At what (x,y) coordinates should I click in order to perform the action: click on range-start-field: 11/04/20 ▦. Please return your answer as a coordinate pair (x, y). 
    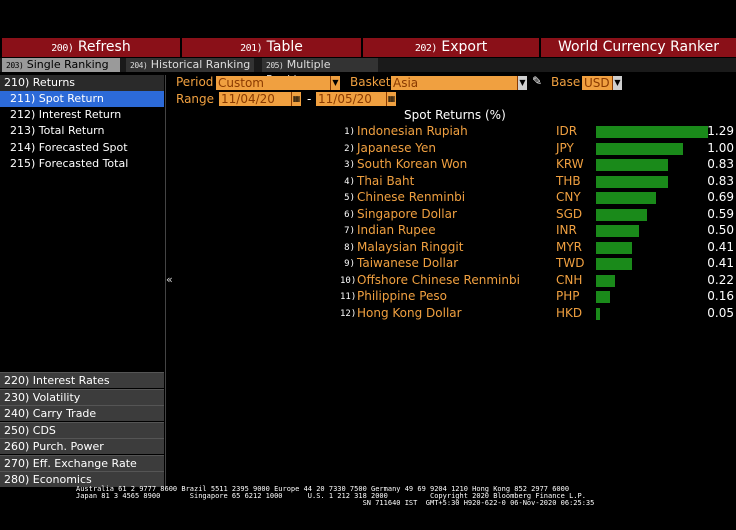
    Looking at the image, I should click on (260, 99).